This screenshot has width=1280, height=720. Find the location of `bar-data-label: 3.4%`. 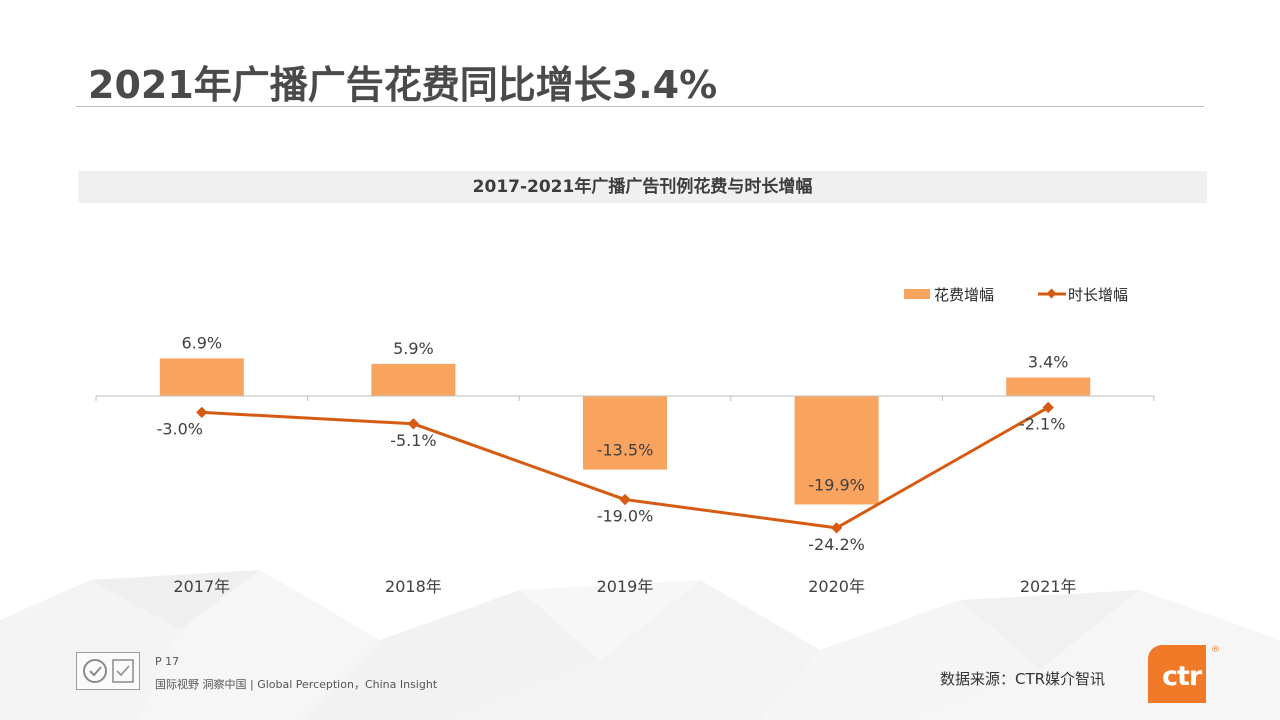

bar-data-label: 3.4% is located at coordinates (1048, 361).